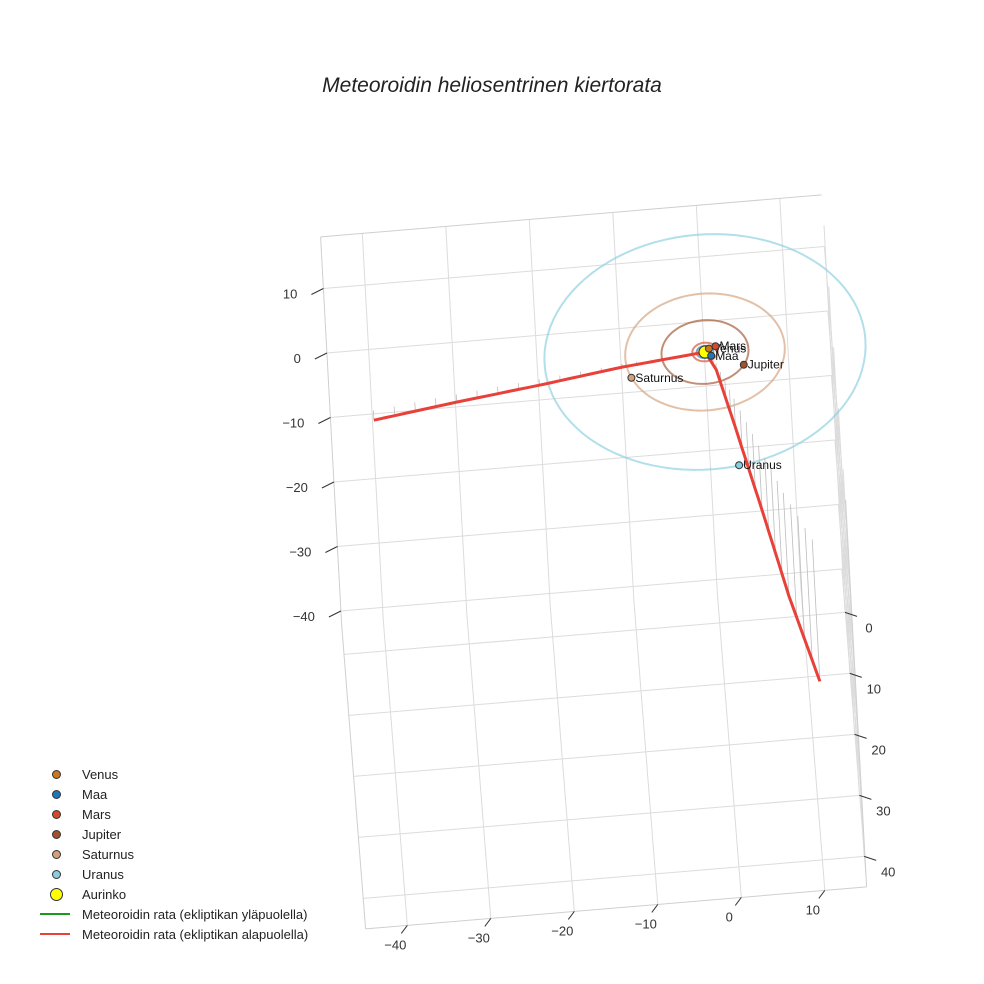  I want to click on planet-marker-mars, so click(715, 346).